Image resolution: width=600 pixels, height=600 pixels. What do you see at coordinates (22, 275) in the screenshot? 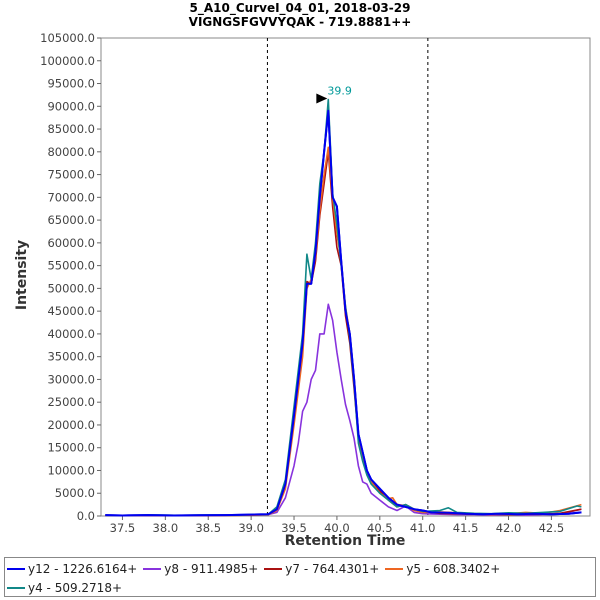
I see `y-axis-label: Intensity` at bounding box center [22, 275].